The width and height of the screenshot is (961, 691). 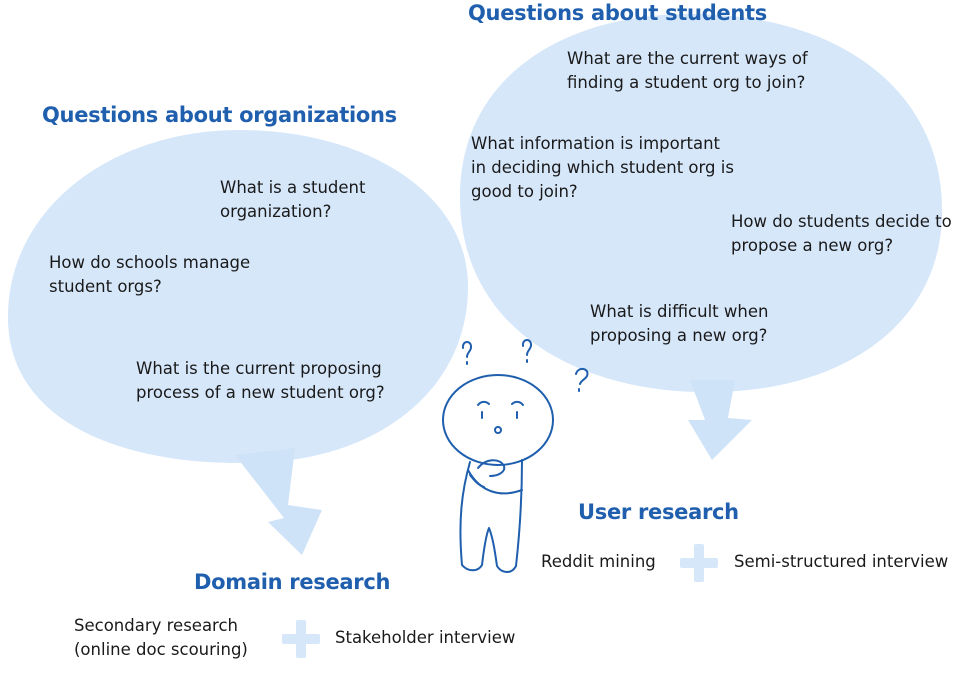 I want to click on org-bubble-arrow, so click(x=278, y=501).